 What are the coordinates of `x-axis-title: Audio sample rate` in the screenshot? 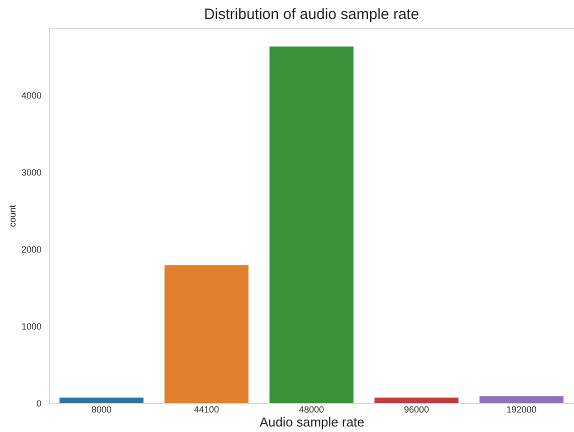 It's located at (312, 422).